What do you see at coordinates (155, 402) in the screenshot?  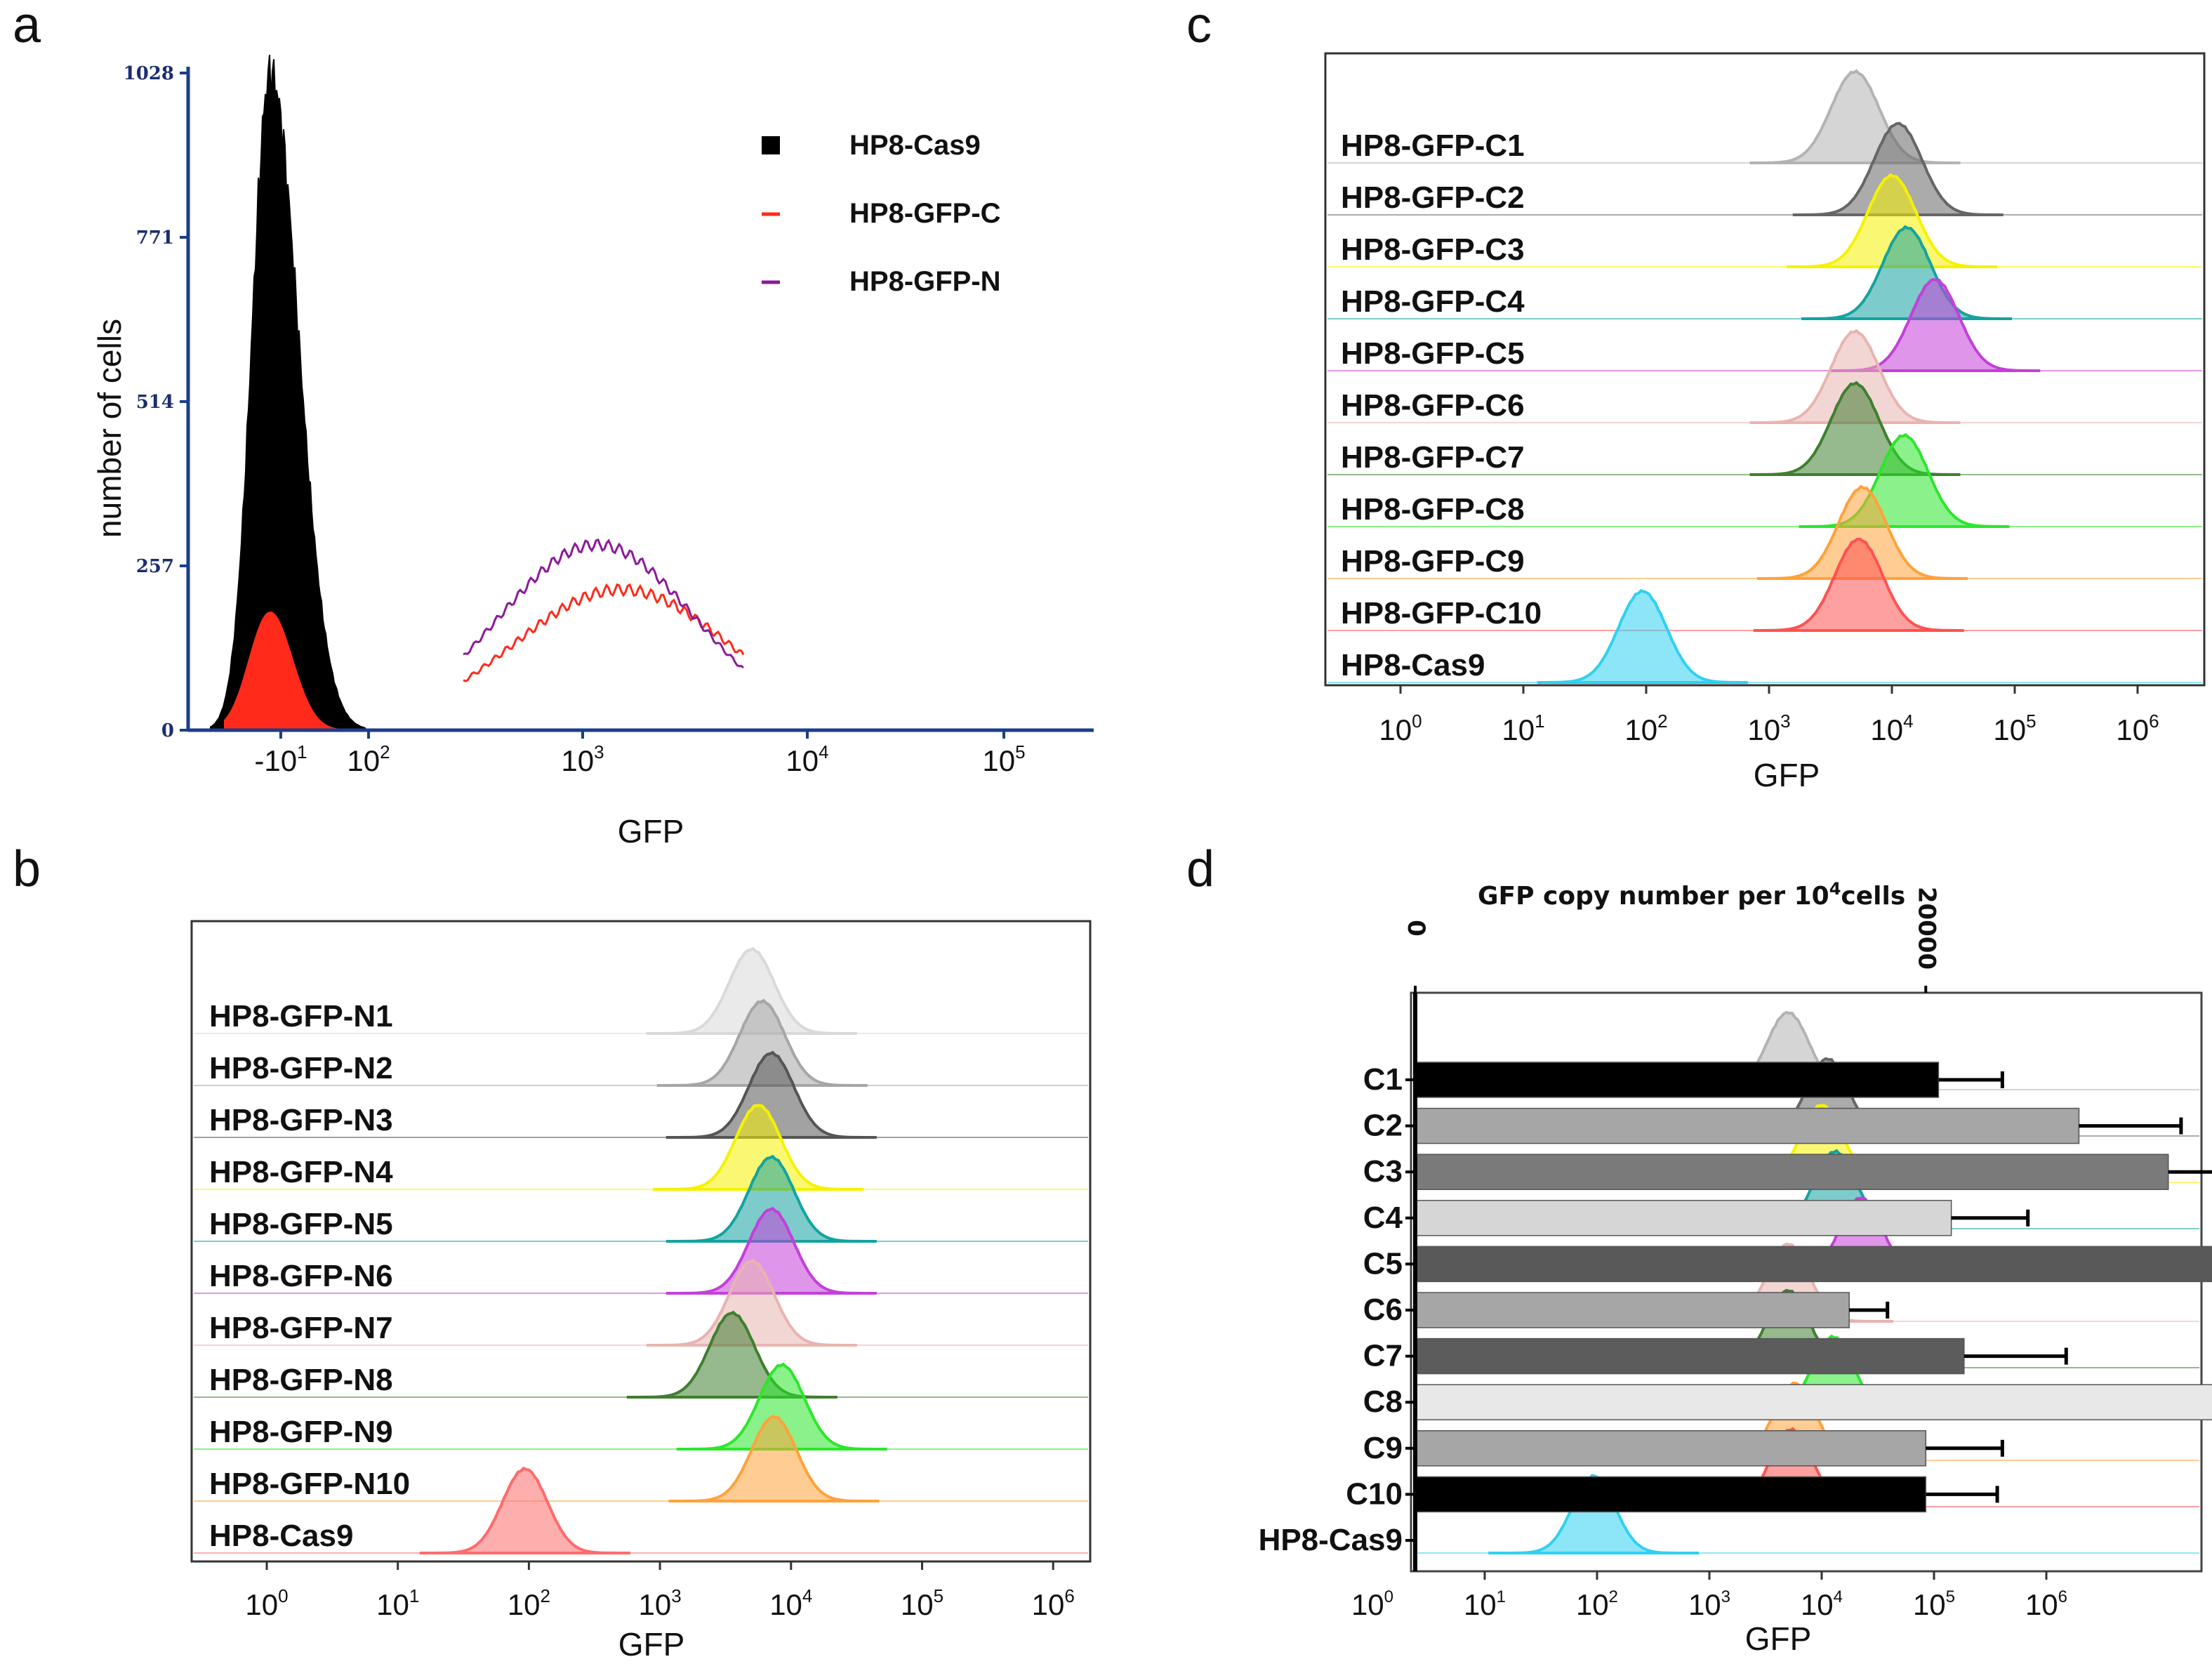 I see `panel-a-y-tick-label: 514` at bounding box center [155, 402].